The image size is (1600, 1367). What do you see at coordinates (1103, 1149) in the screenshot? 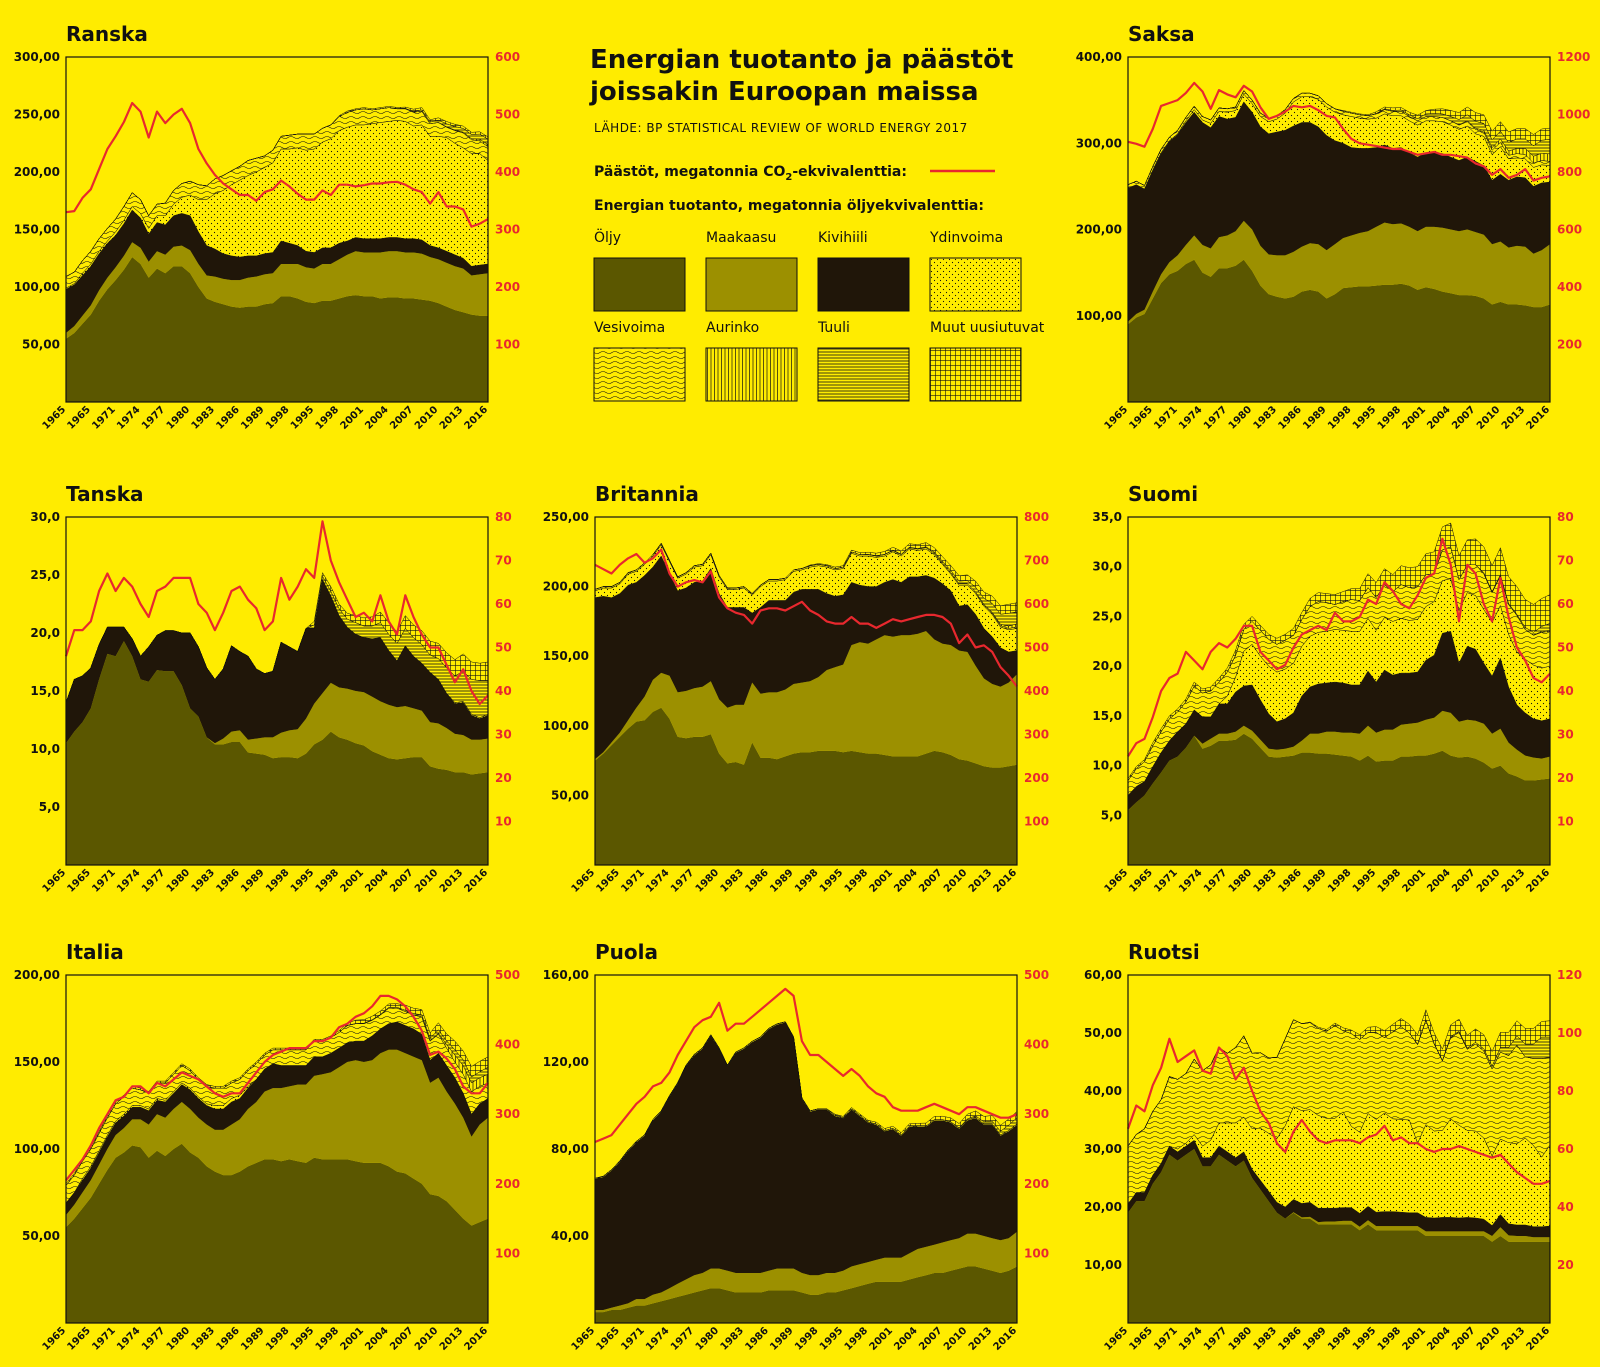
I see `y-tick-label: 30,00` at bounding box center [1103, 1149].